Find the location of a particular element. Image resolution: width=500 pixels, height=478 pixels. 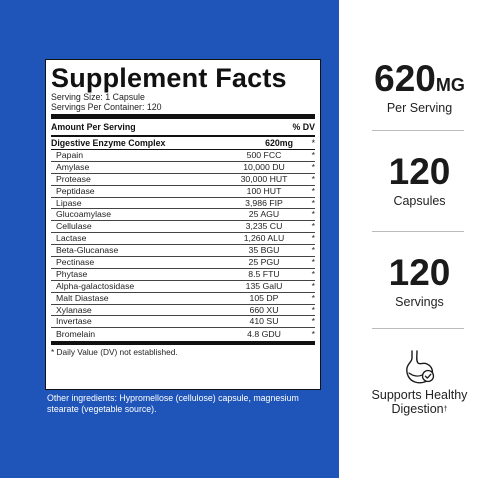

ingredient-name: Amylase is located at coordinates (73, 166).